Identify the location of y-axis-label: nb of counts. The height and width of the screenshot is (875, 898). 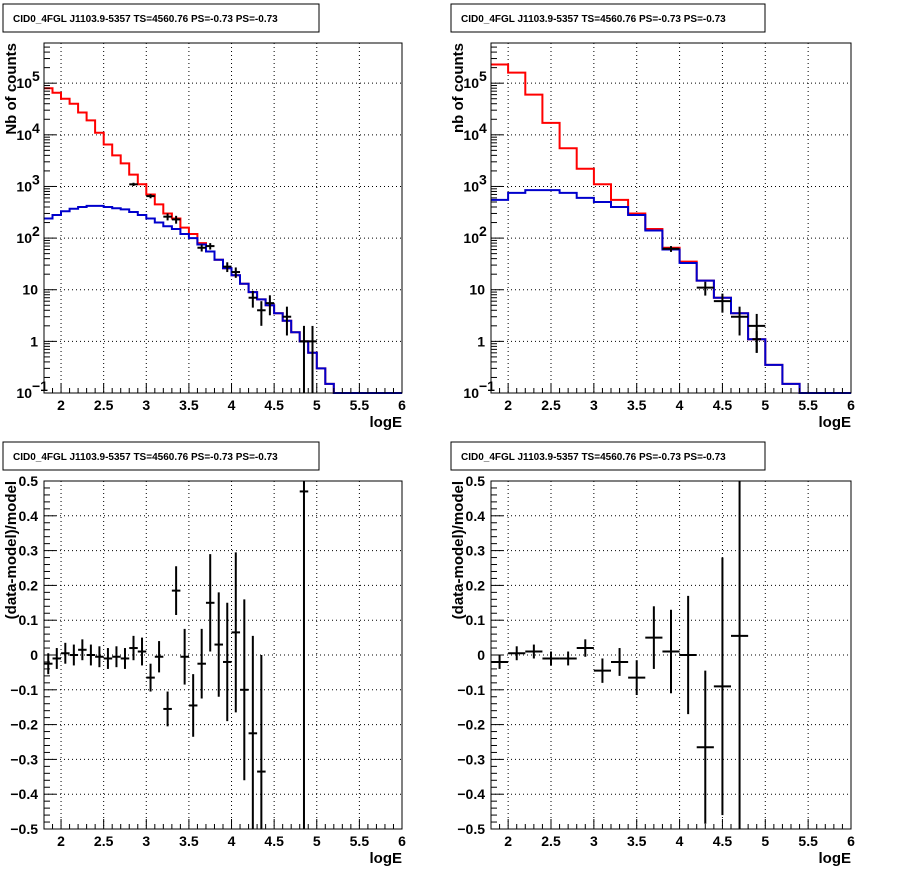
(458, 88).